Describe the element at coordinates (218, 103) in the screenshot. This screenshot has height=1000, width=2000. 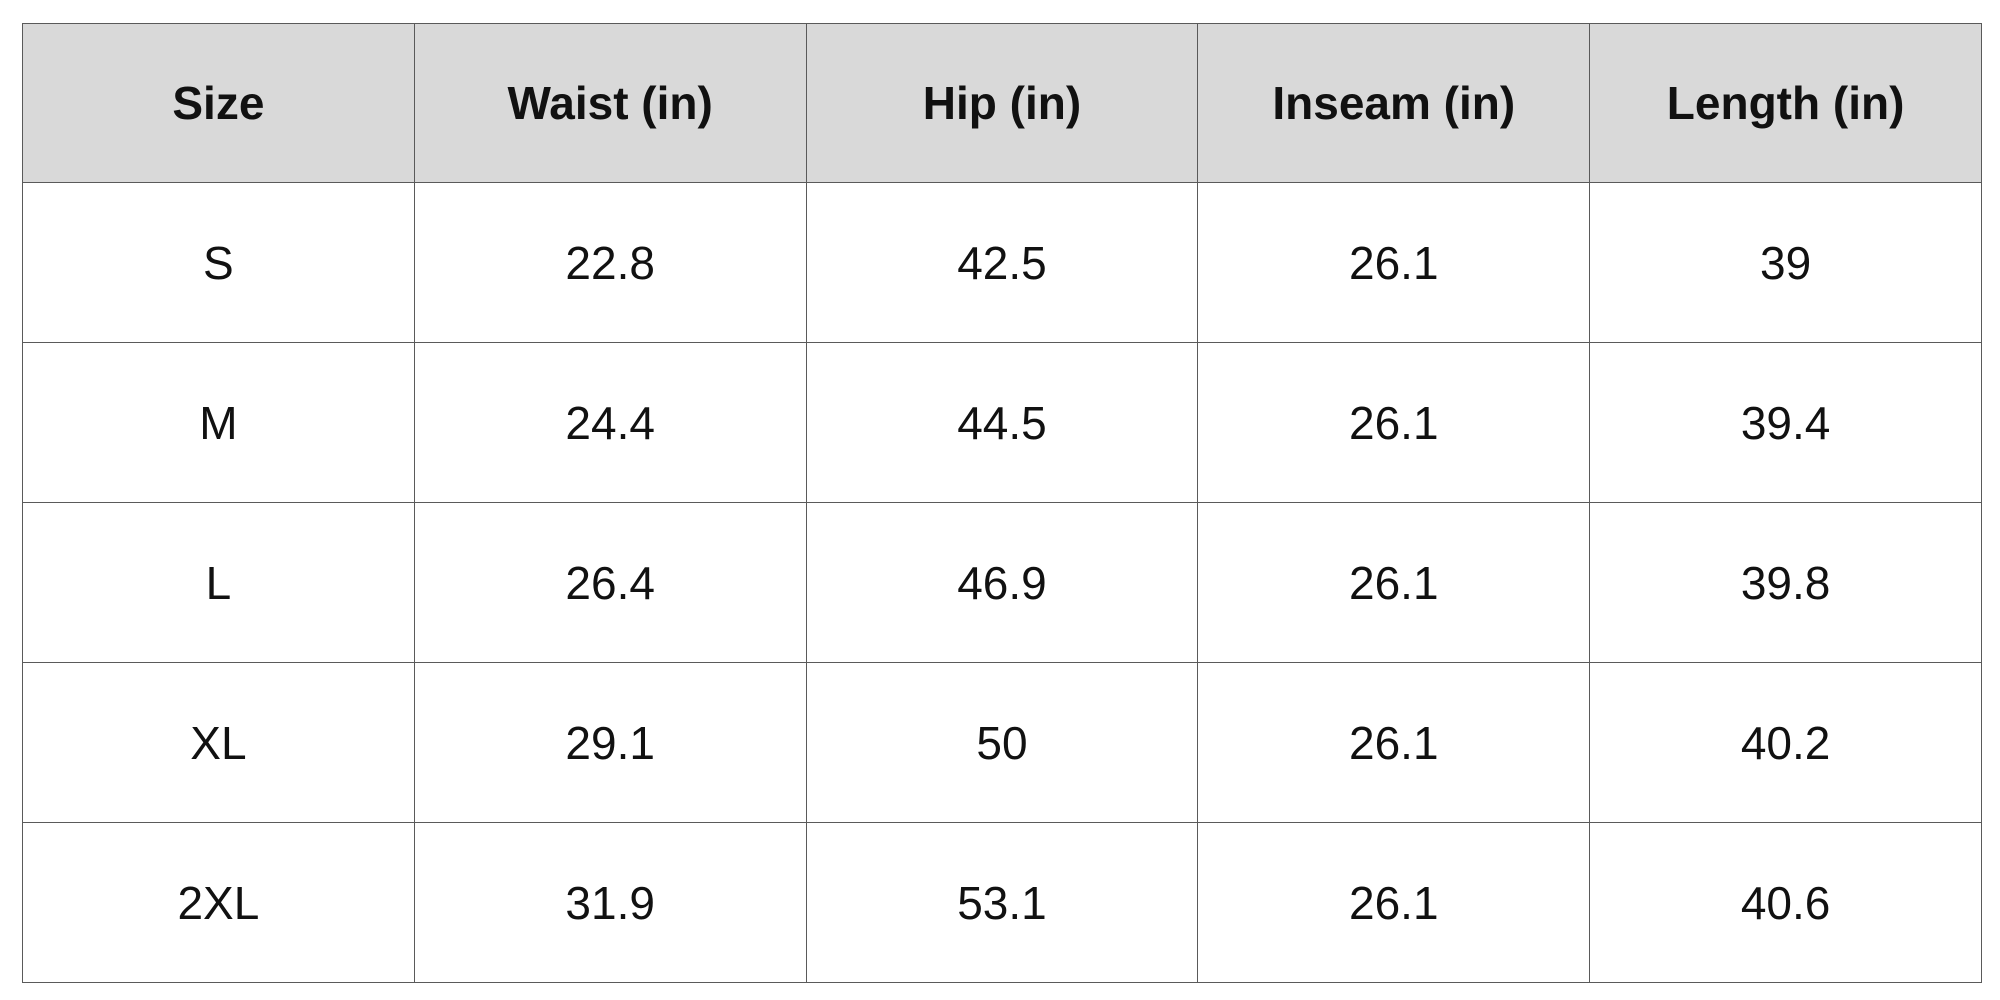
I see `column-header-size: Size` at that location.